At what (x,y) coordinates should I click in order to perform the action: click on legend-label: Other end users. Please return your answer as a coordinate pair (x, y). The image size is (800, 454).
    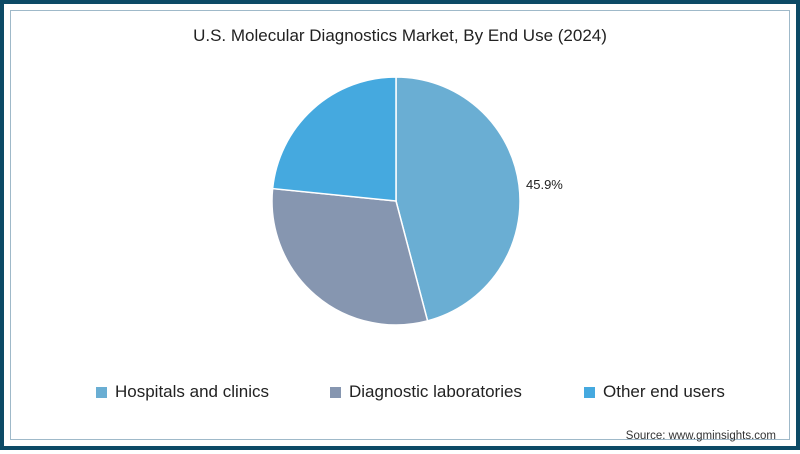
    Looking at the image, I should click on (664, 391).